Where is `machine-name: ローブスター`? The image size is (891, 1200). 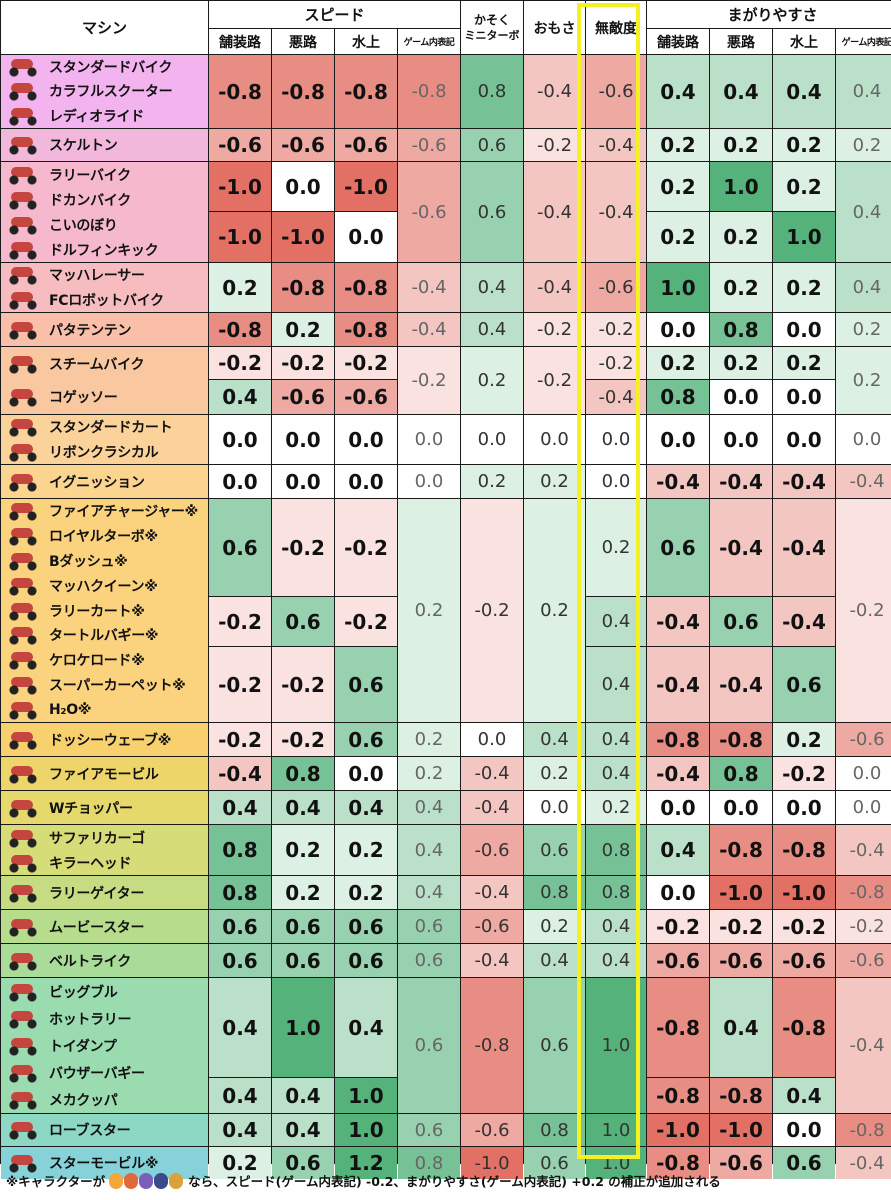
machine-name: ローブスター is located at coordinates (90, 1131).